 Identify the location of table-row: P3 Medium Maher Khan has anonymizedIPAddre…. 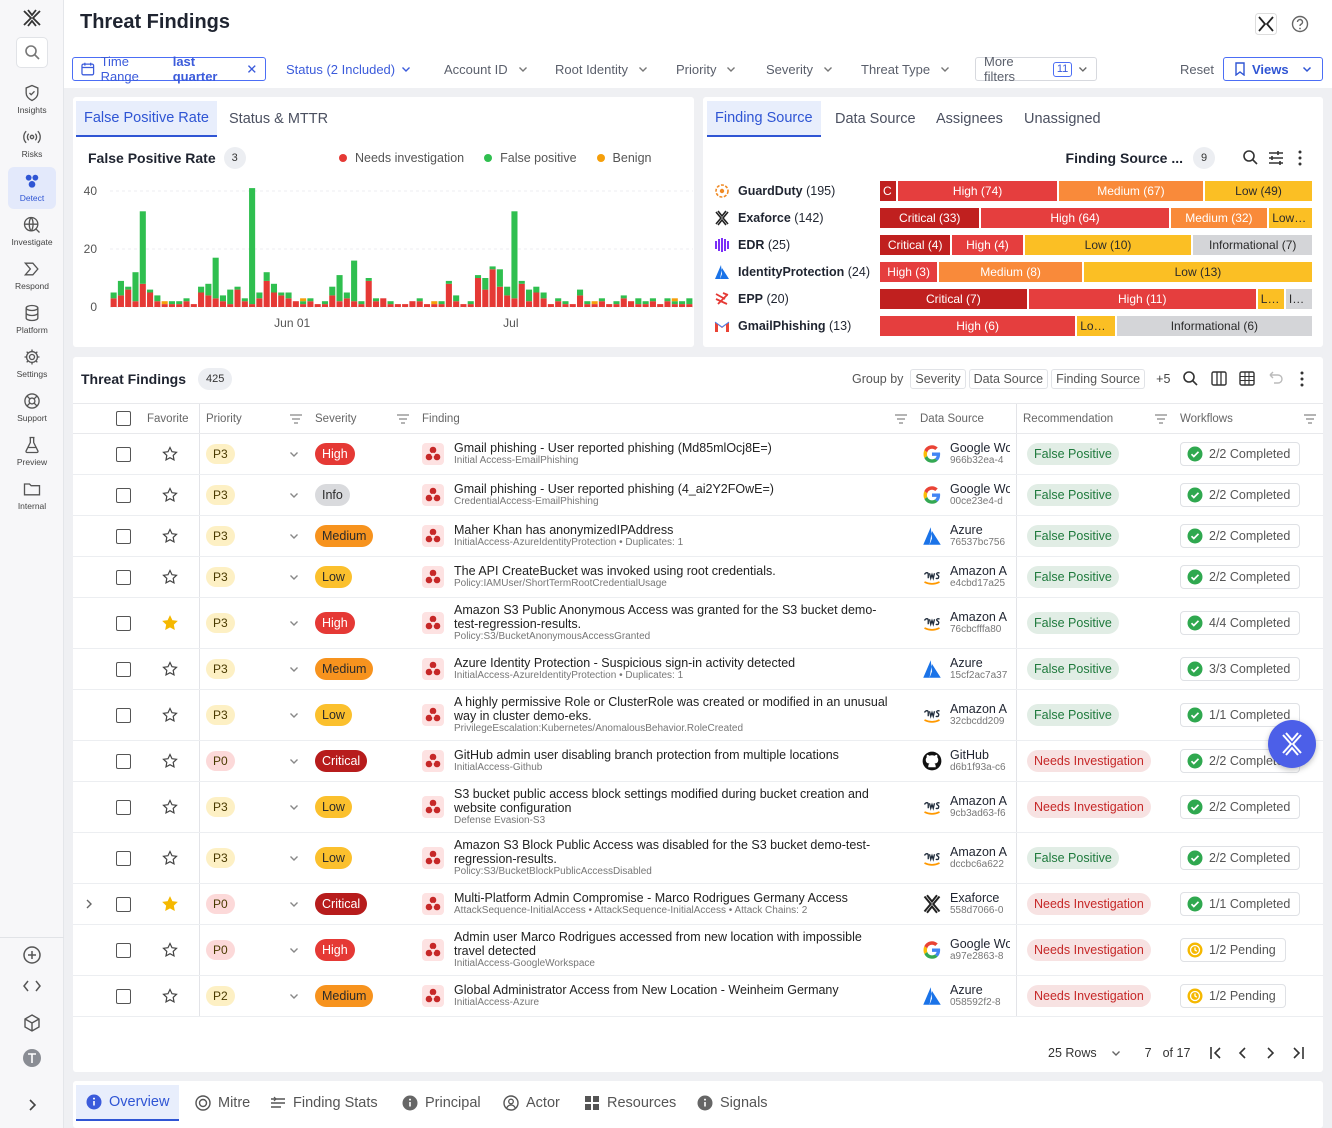
(698, 536).